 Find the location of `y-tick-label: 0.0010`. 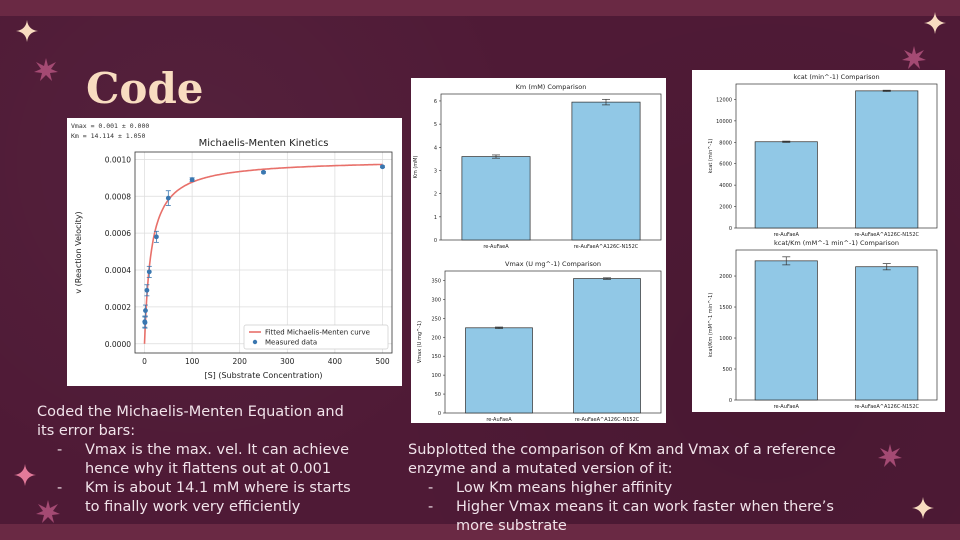

y-tick-label: 0.0010 is located at coordinates (118, 159).